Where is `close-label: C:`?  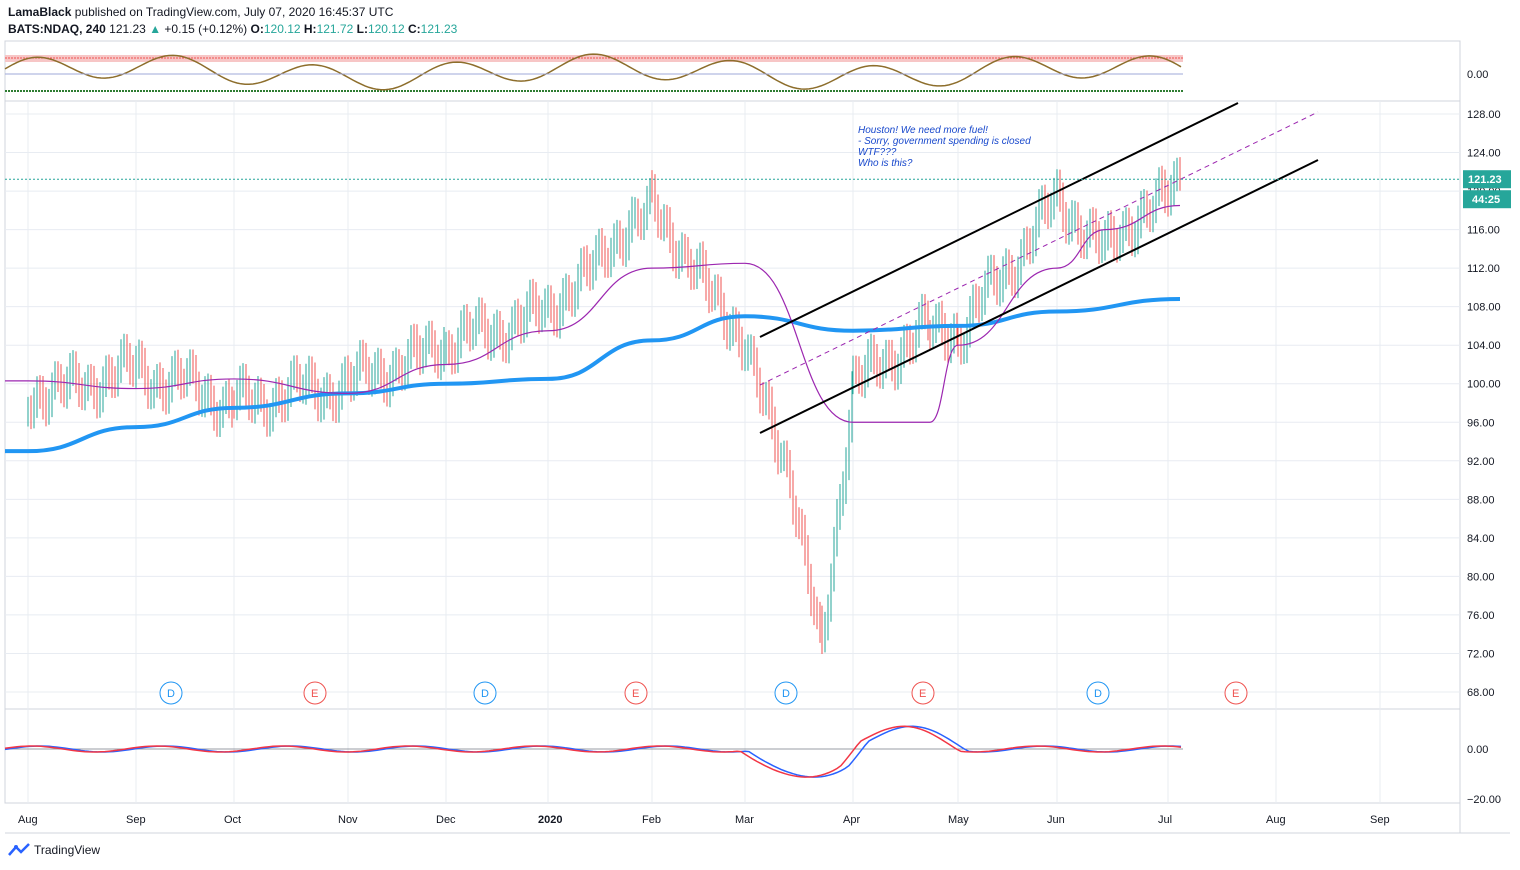 close-label: C: is located at coordinates (414, 29).